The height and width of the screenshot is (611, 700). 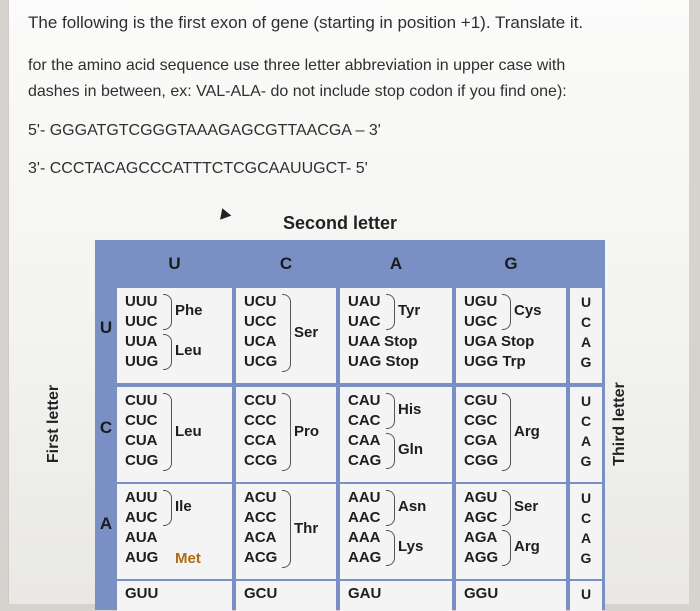 What do you see at coordinates (495, 361) in the screenshot?
I see `codon-text: UGG Trp` at bounding box center [495, 361].